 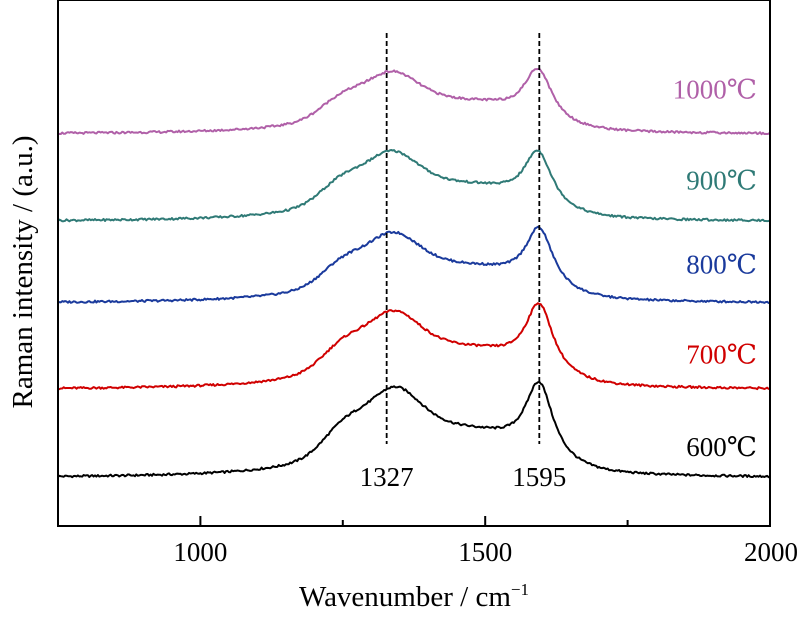 What do you see at coordinates (200, 552) in the screenshot?
I see `x-tick-label: 1000` at bounding box center [200, 552].